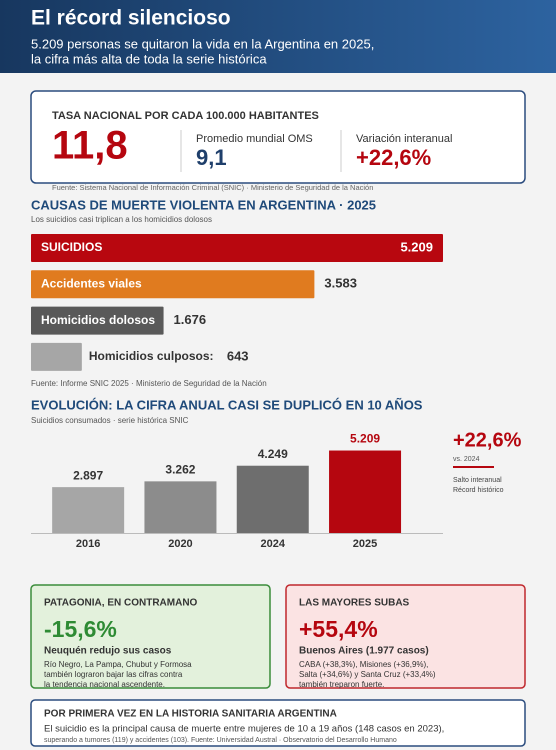  I want to click on card-value: +55,4%, so click(338, 629).